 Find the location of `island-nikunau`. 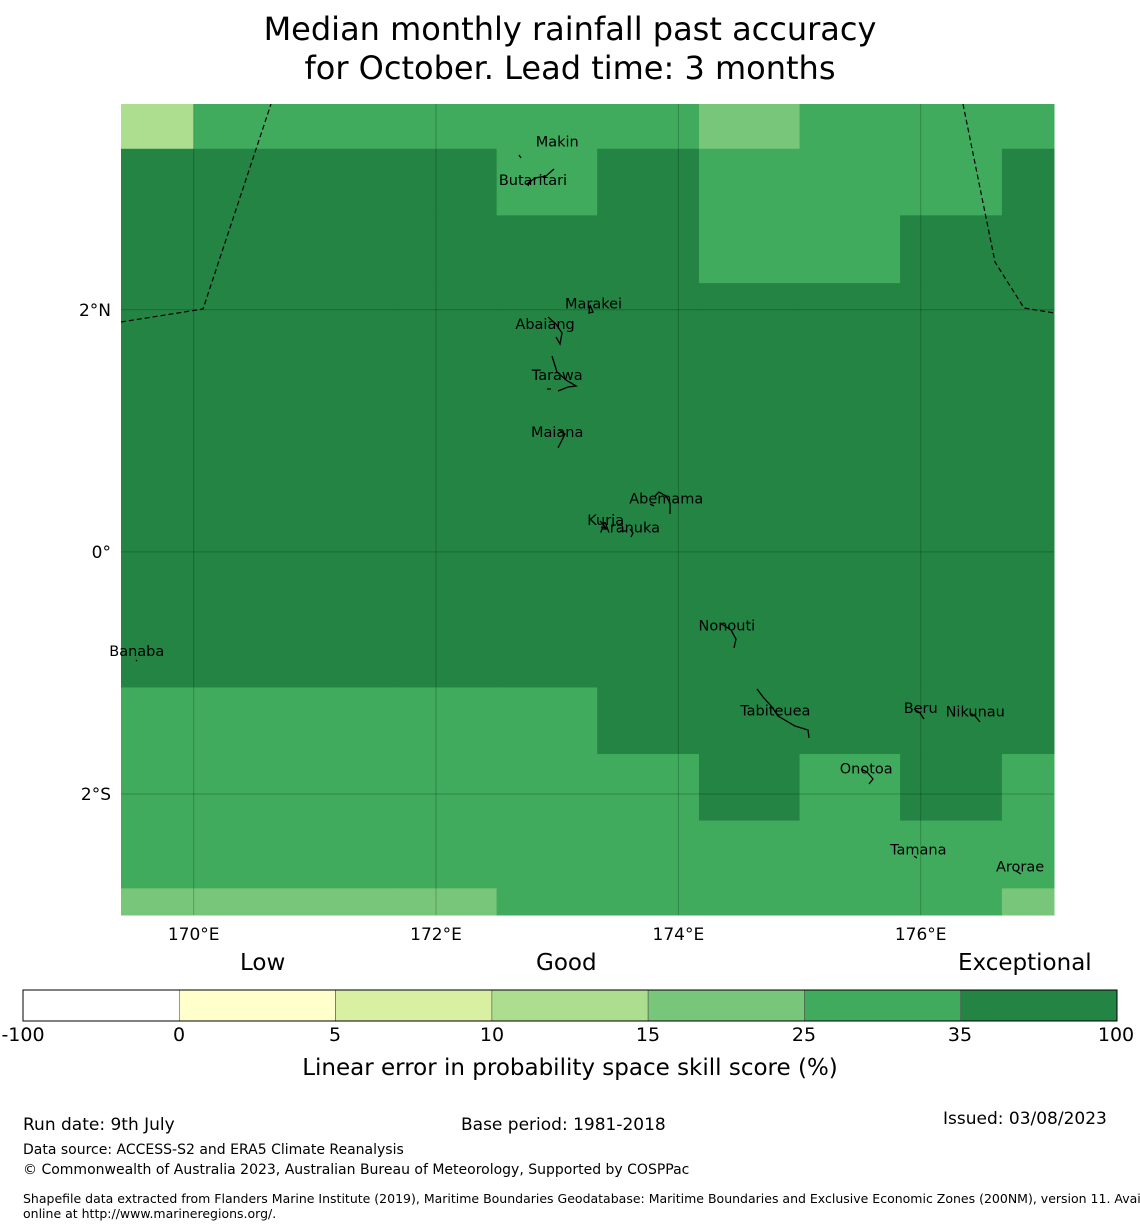

island-nikunau is located at coordinates (975, 717).